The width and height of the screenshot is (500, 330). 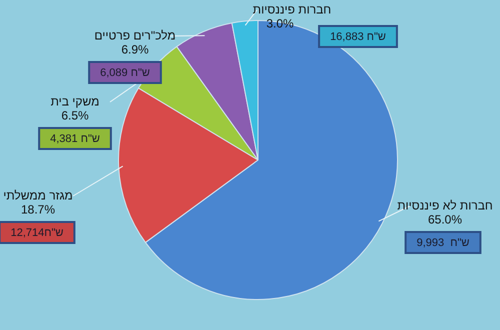 I want to click on data-label: 6.9%, so click(x=135, y=49).